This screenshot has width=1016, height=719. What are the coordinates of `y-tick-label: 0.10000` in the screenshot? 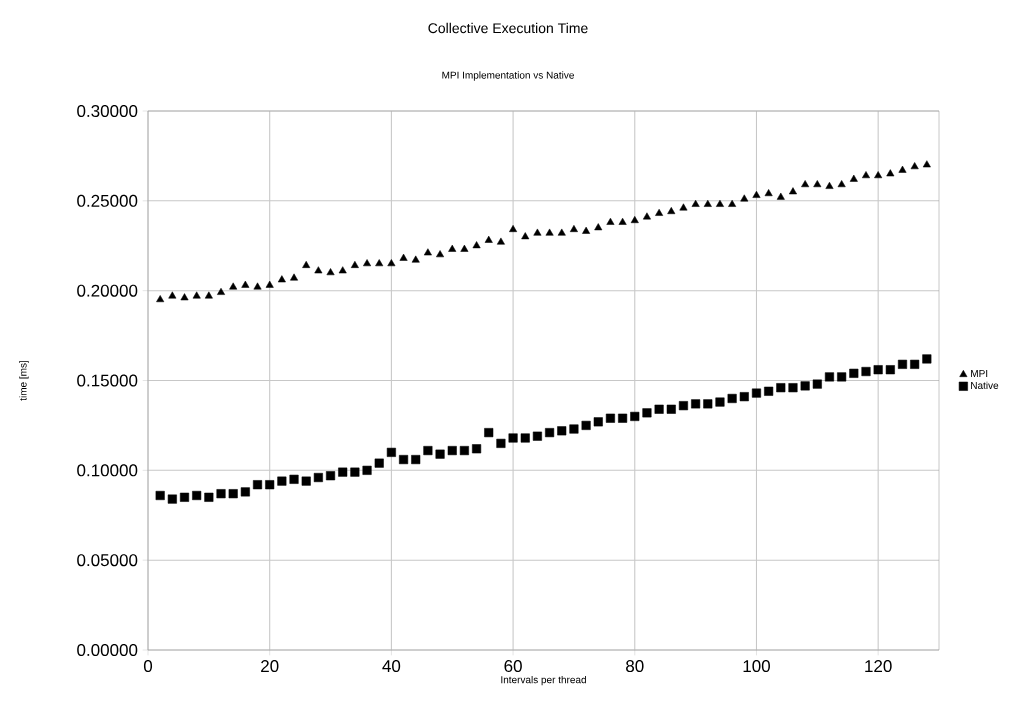 It's located at (107, 470).